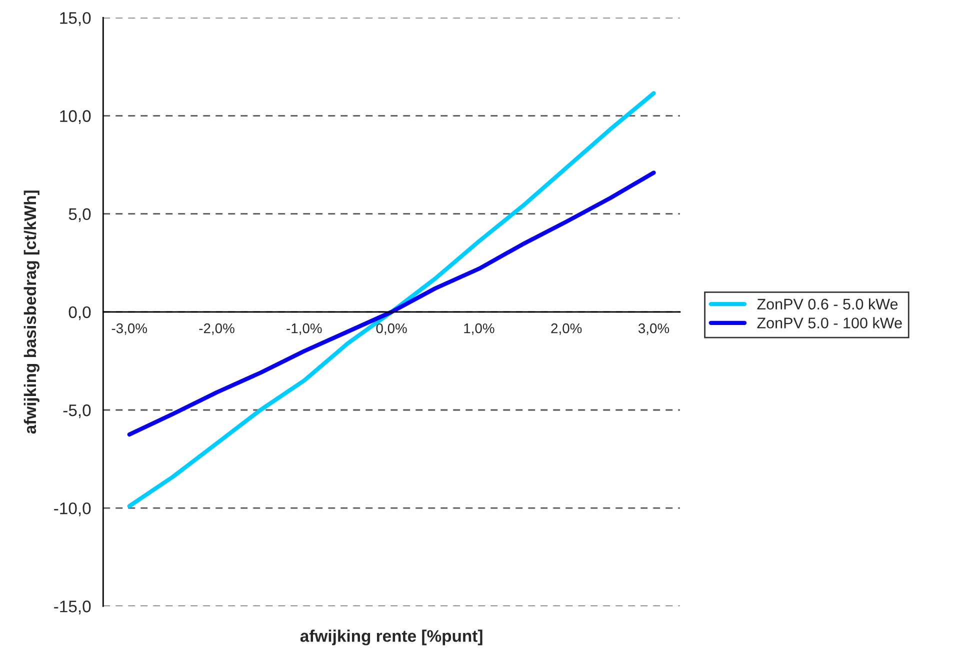 The image size is (955, 656). Describe the element at coordinates (827, 304) in the screenshot. I see `legend-label: ZonPV 0.6 - 5.0 kWe` at that location.